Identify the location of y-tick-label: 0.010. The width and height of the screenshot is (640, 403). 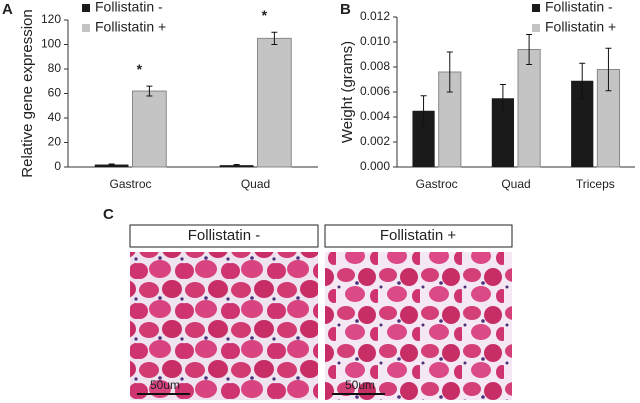
(375, 41).